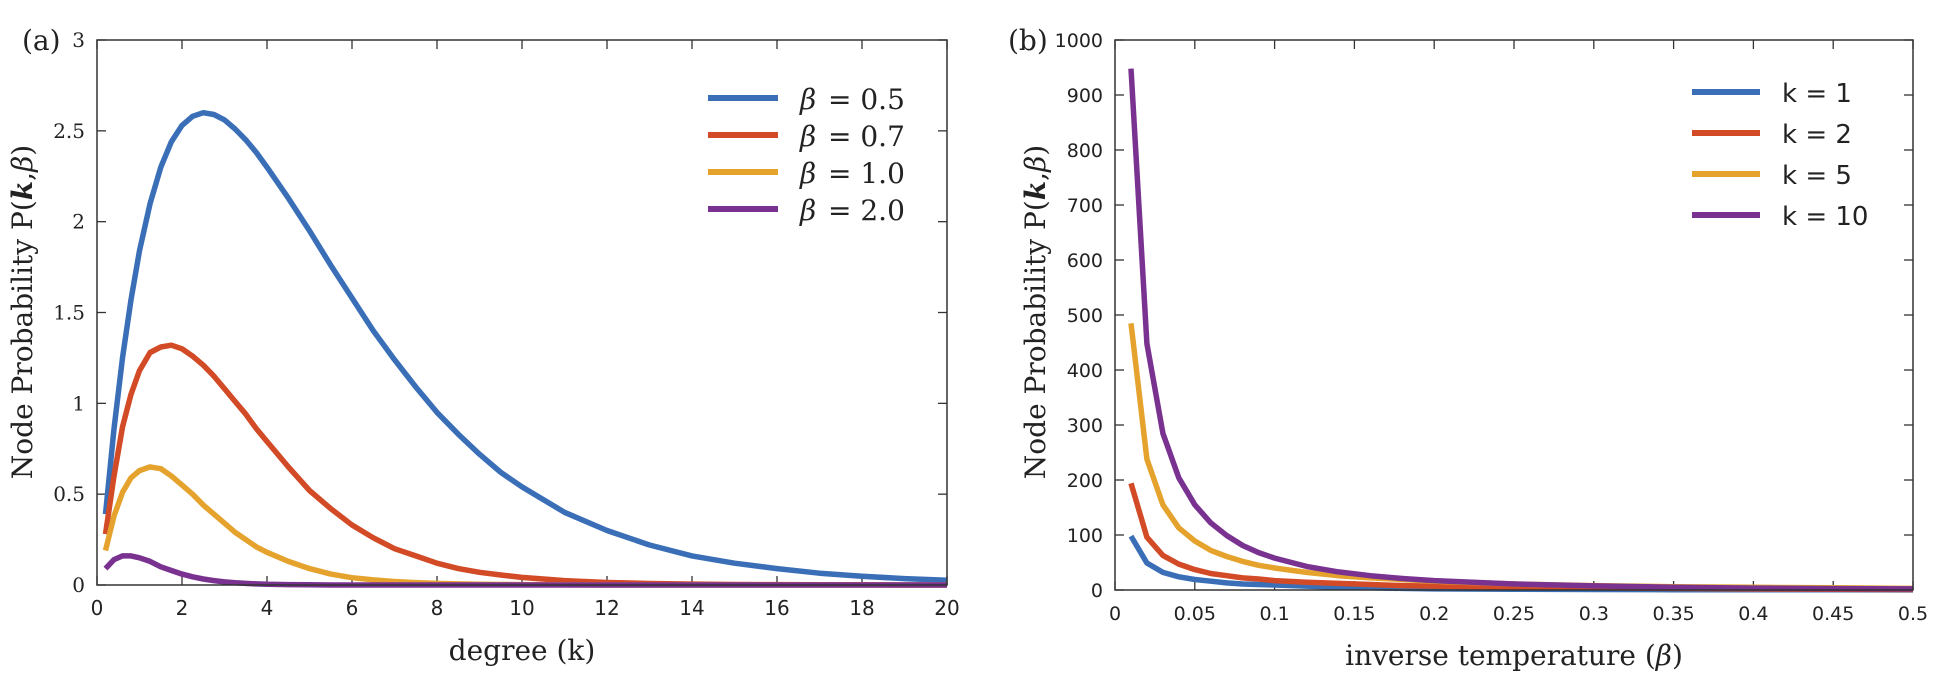 This screenshot has height=690, width=1938. Describe the element at coordinates (1817, 176) in the screenshot. I see `panel-b-legend-label: k = 5` at that location.